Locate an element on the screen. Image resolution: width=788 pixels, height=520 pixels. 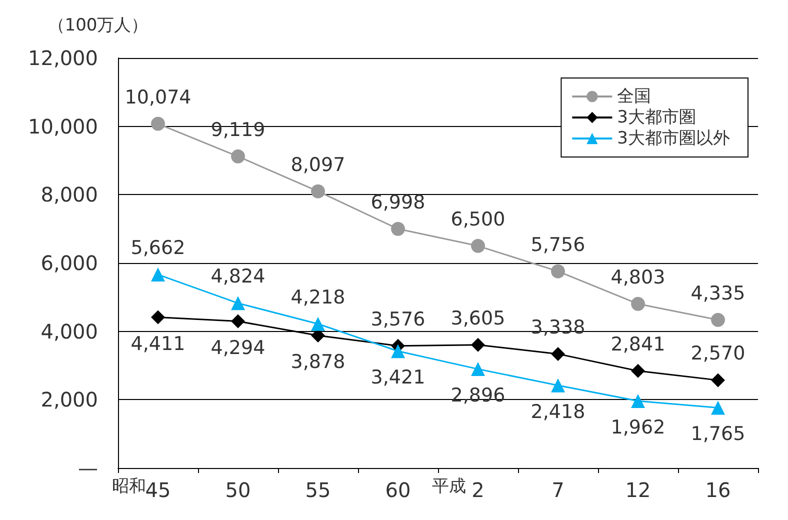
text: 平成 is located at coordinates (449, 486).